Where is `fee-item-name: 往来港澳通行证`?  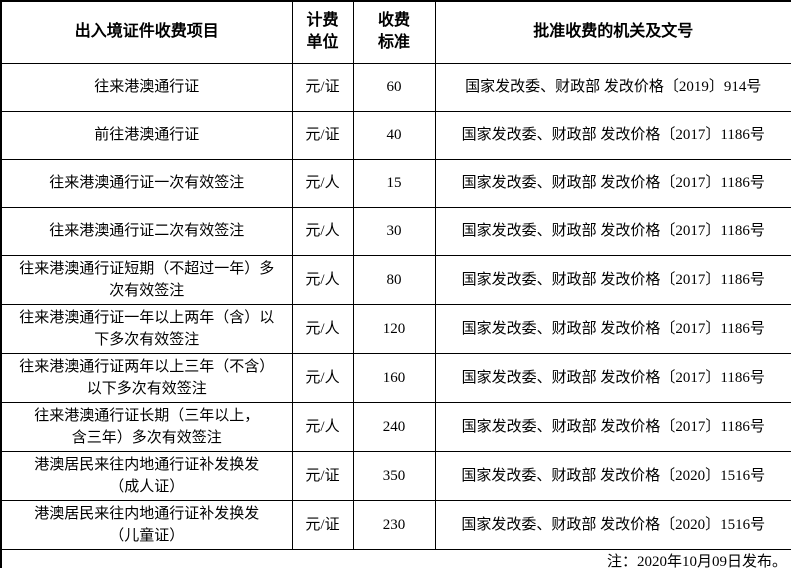 fee-item-name: 往来港澳通行证 is located at coordinates (146, 87).